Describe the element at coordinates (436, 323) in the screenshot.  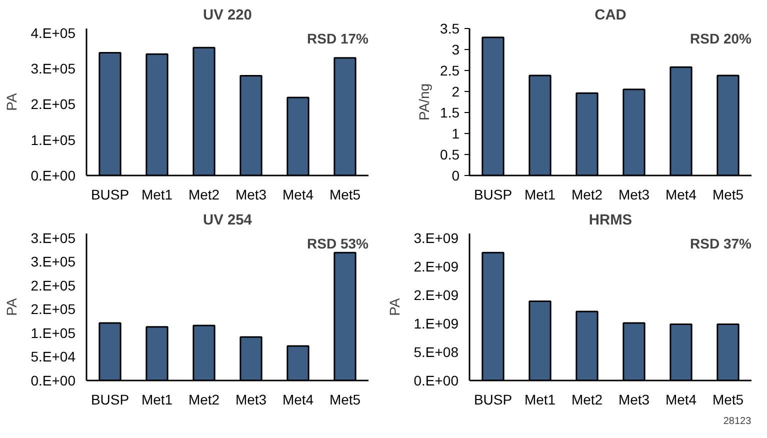
I see `text: 1.E+09` at that location.